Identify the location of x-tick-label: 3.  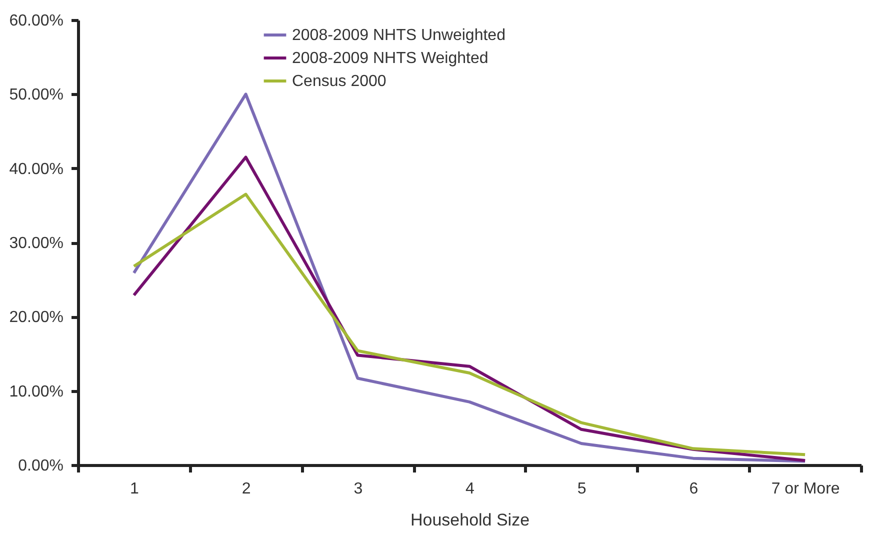
(358, 489).